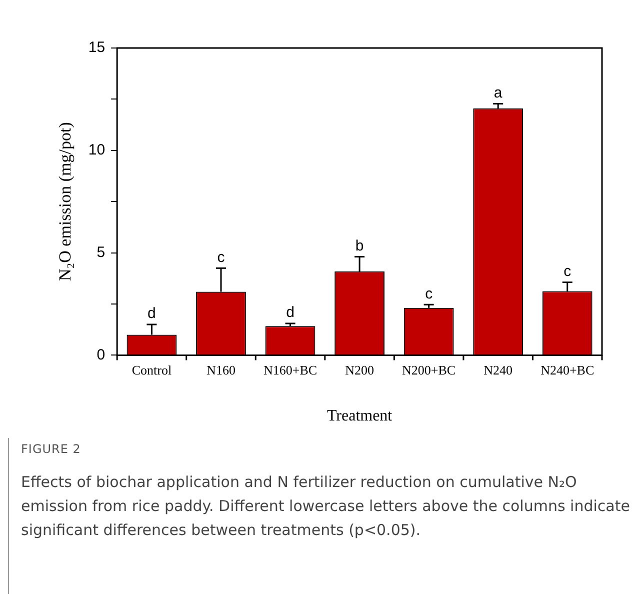 This screenshot has height=594, width=642. I want to click on x-tick-label: N160, so click(221, 370).